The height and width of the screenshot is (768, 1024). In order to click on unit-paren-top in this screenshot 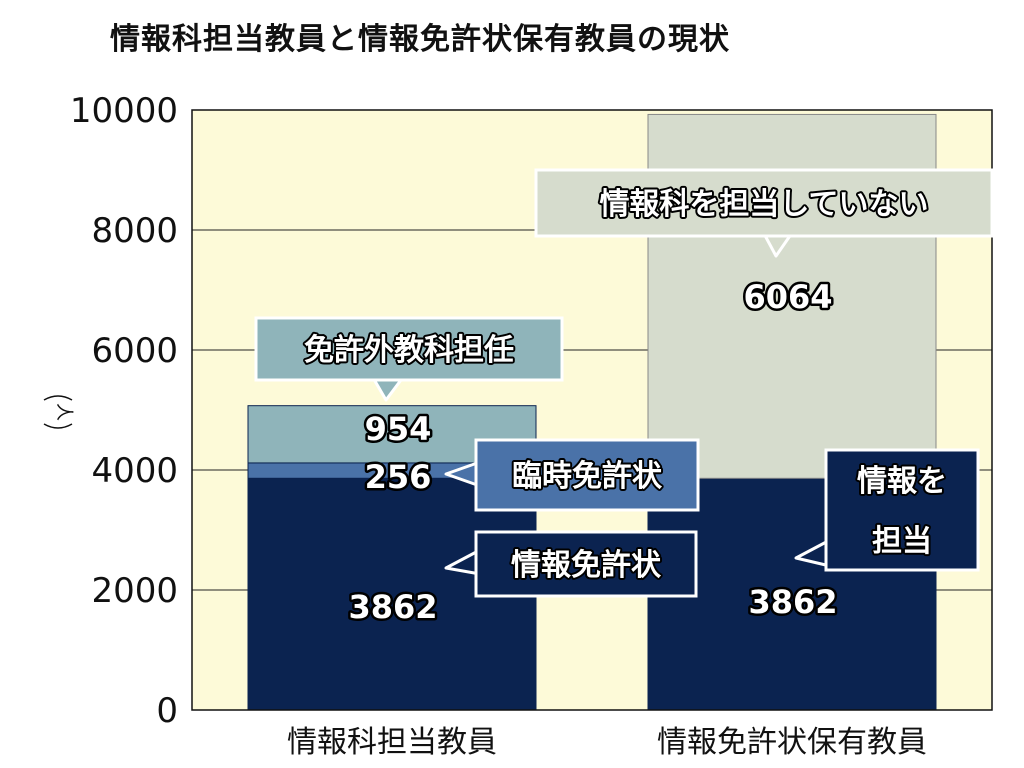, I will do `click(58, 398)`.